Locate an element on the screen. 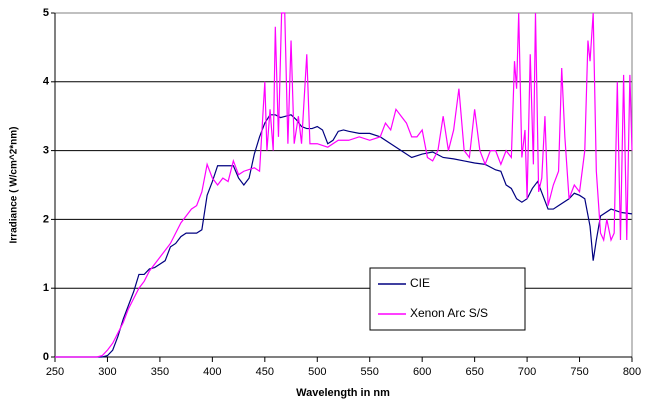  x-tick-label: 800 is located at coordinates (632, 372).